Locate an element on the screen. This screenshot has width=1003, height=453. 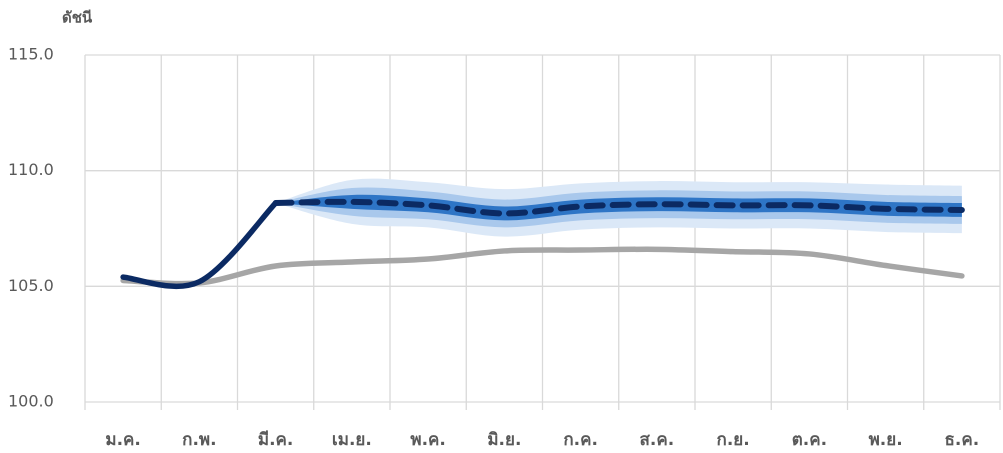
x-tick-label: ก.พ. is located at coordinates (199, 440).